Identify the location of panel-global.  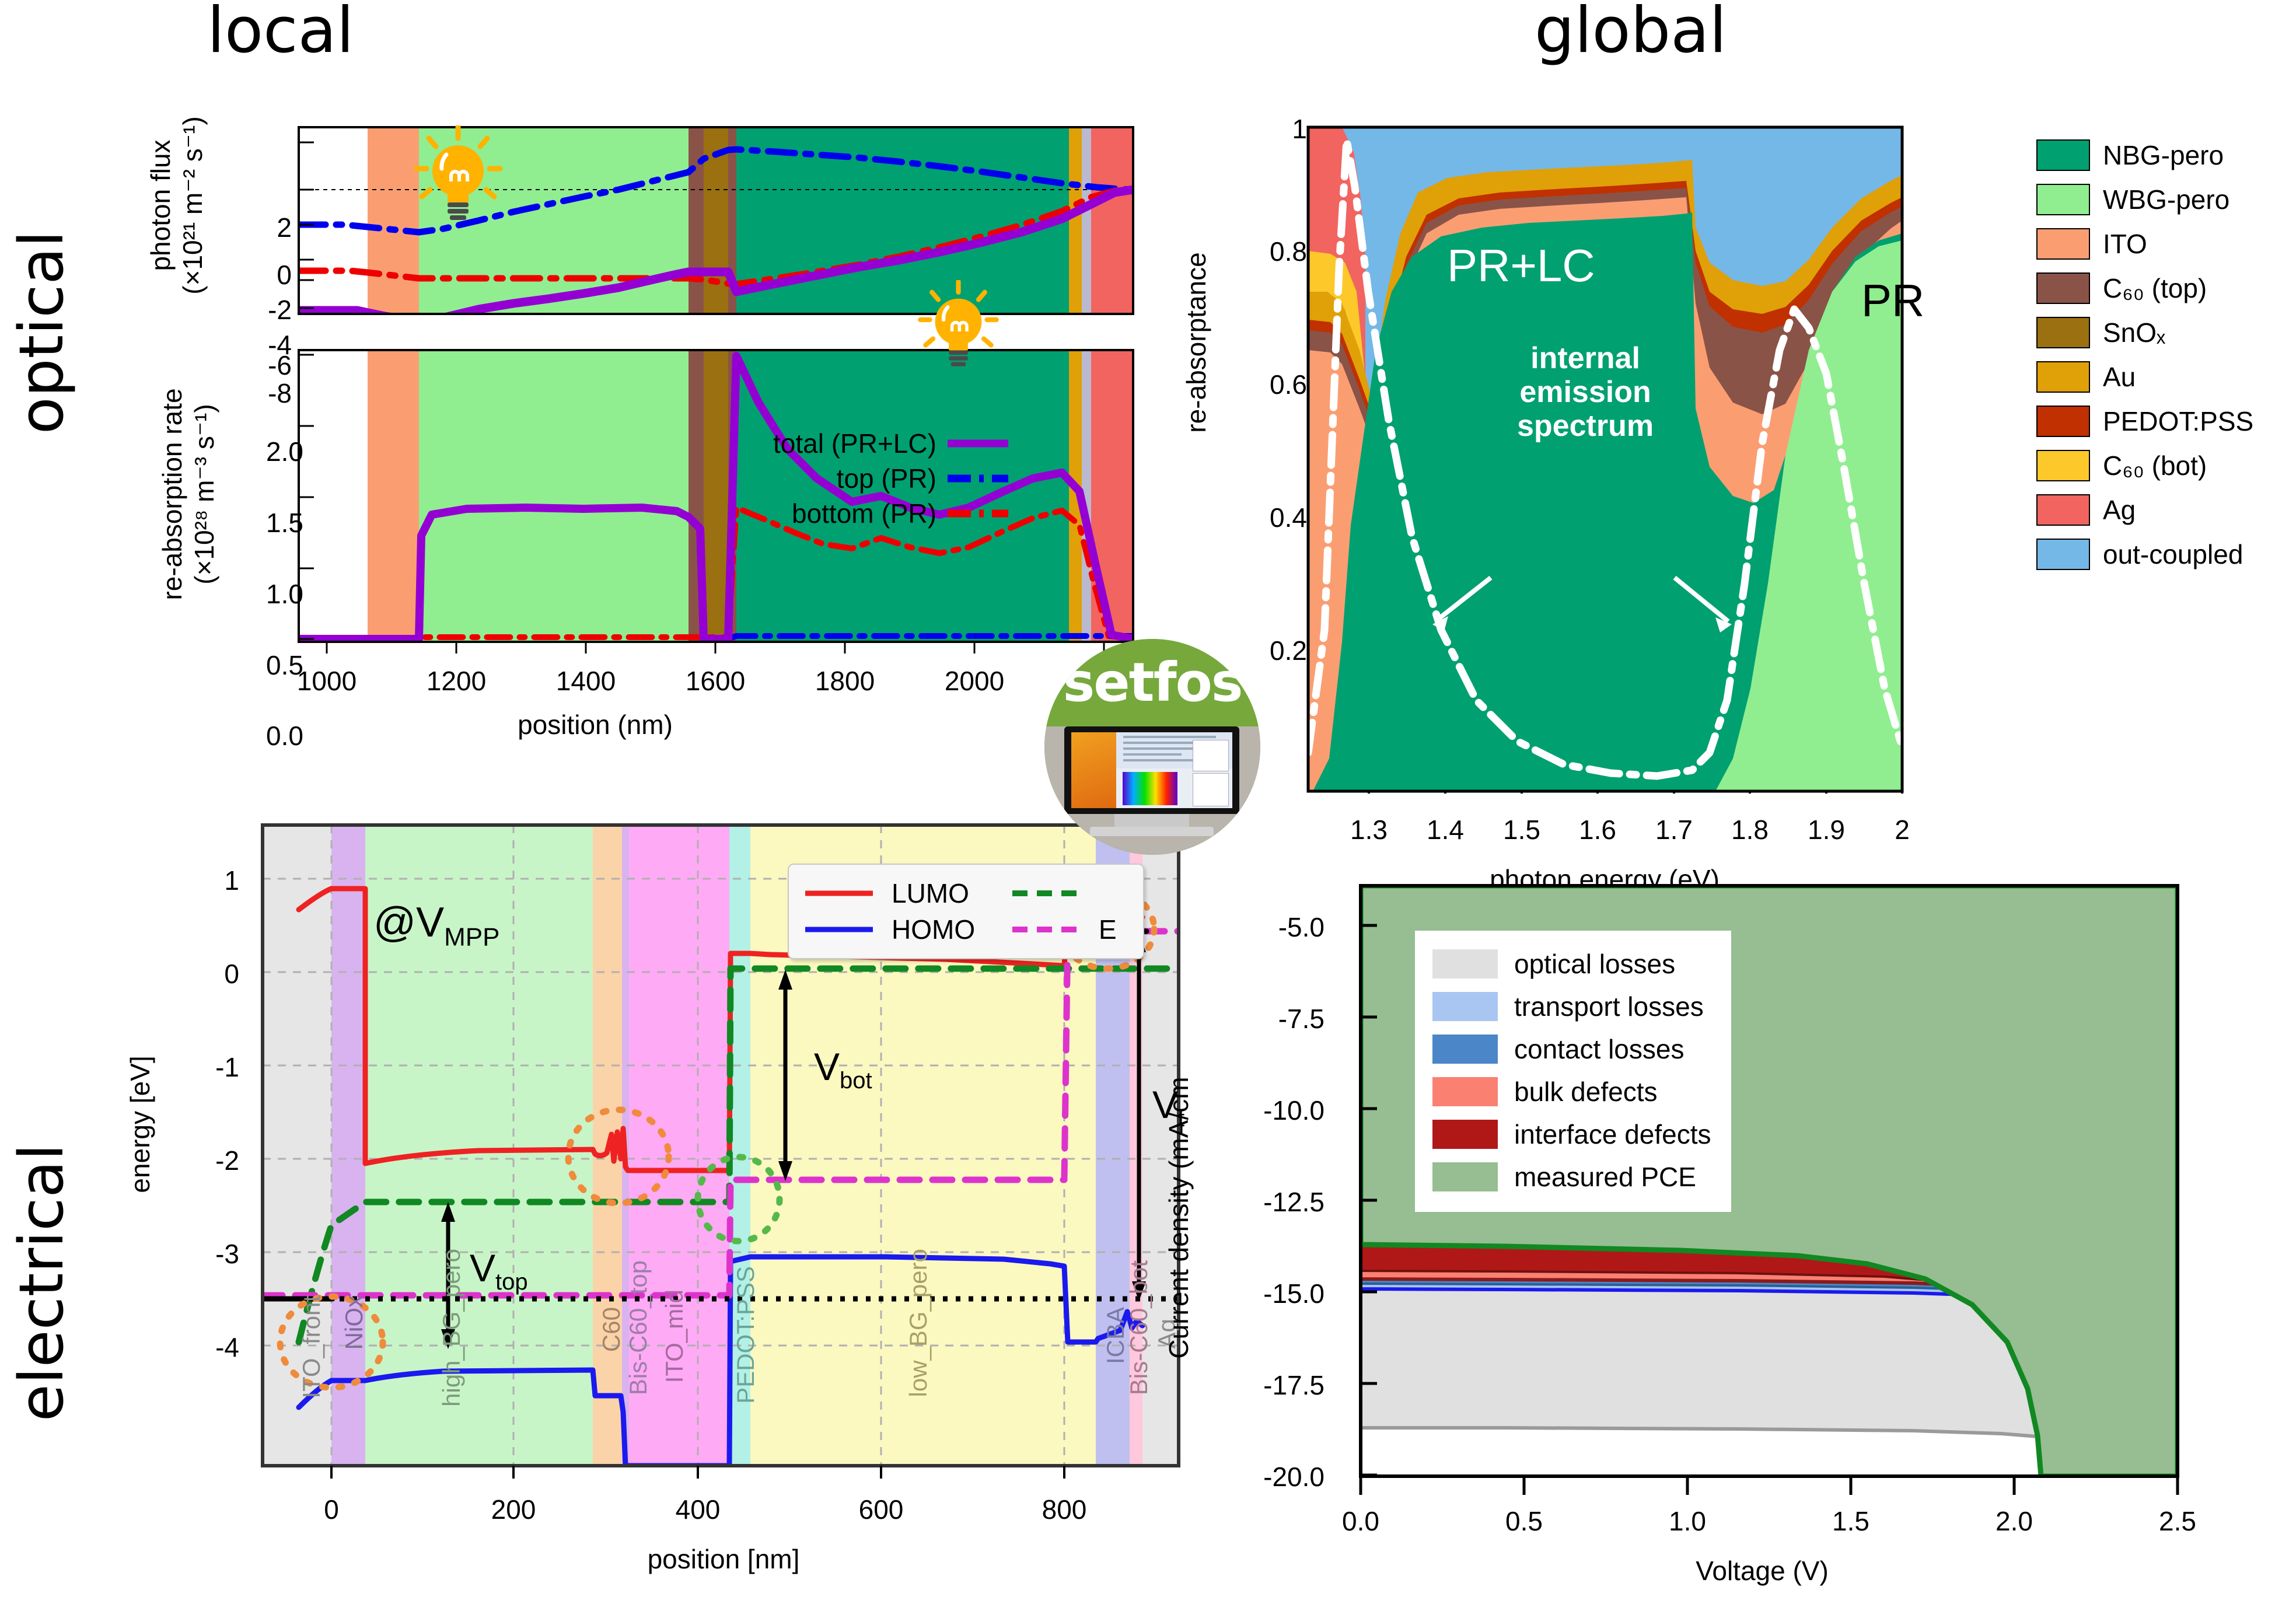
(1611, 455).